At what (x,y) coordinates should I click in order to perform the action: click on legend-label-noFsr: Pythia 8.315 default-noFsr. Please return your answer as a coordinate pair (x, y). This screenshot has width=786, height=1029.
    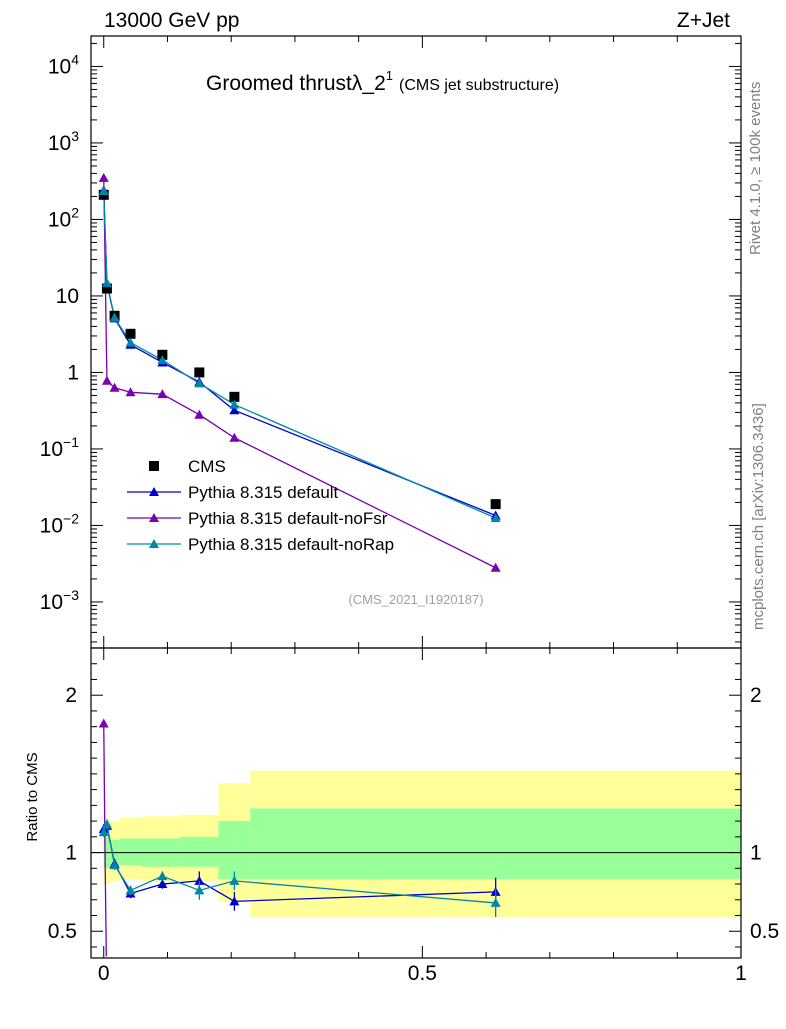
    Looking at the image, I should click on (288, 518).